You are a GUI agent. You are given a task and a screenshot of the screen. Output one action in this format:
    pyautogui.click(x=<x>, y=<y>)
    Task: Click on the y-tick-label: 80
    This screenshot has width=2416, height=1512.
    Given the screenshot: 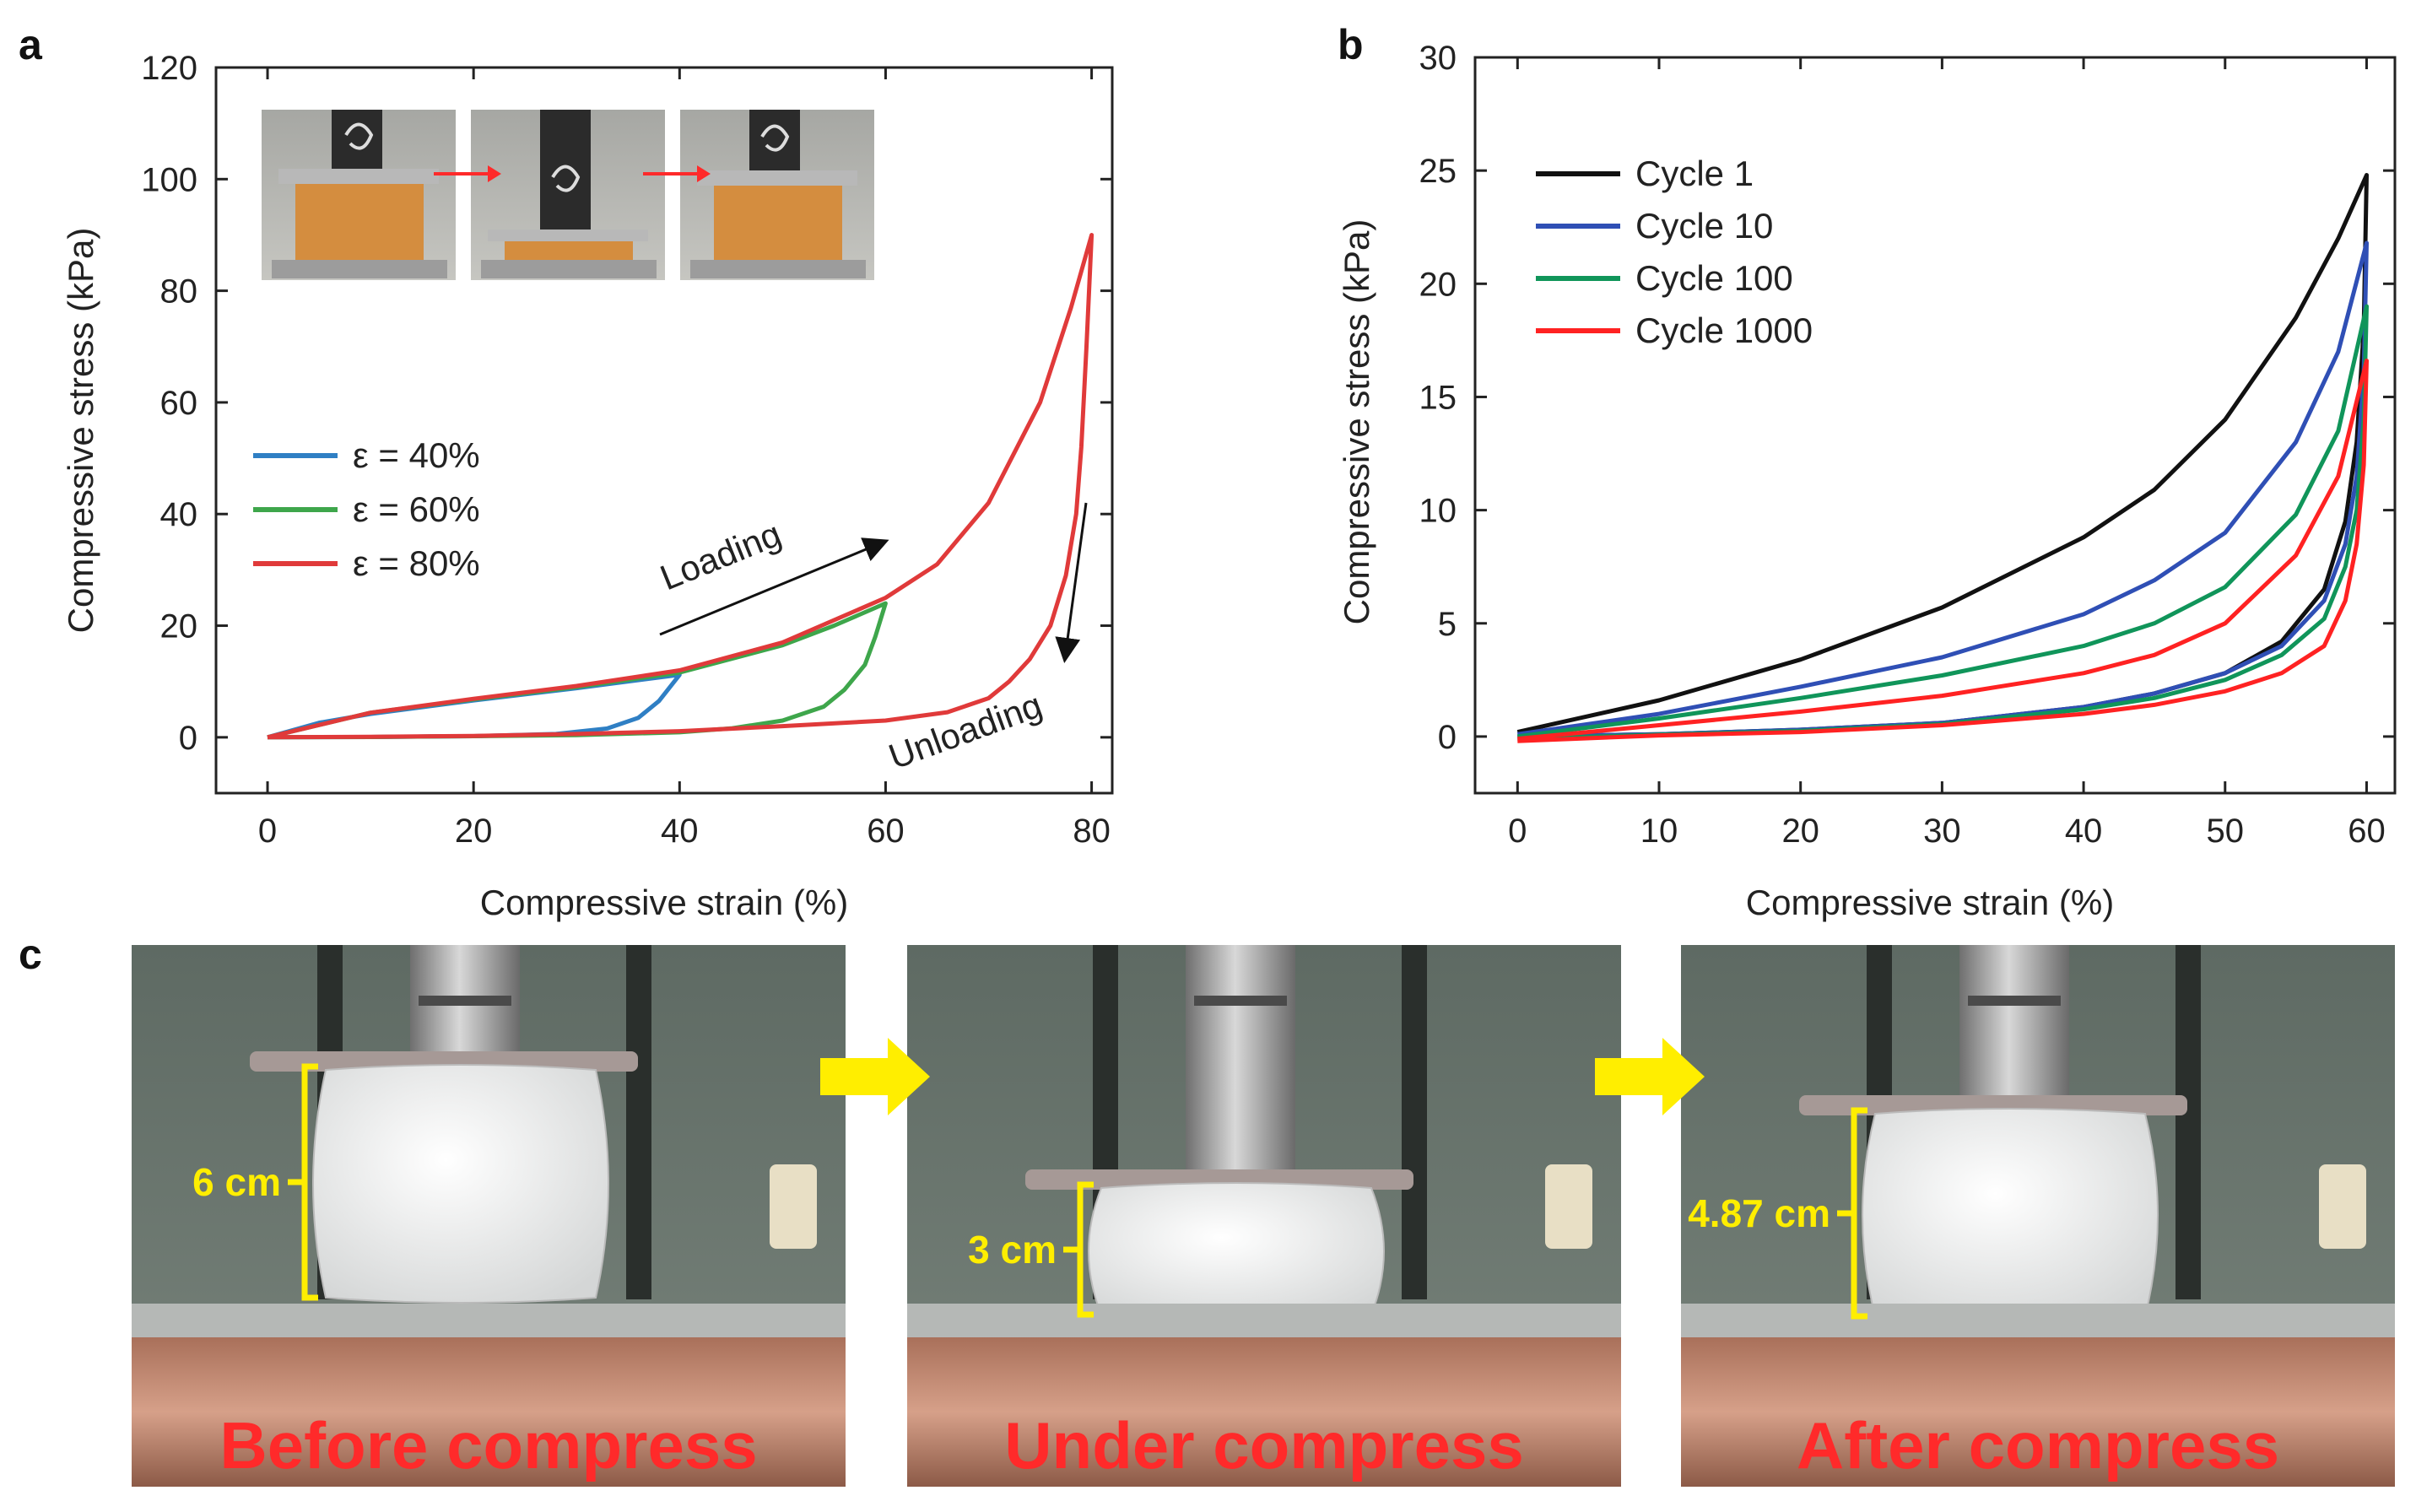 What is the action you would take?
    pyautogui.click(x=179, y=291)
    